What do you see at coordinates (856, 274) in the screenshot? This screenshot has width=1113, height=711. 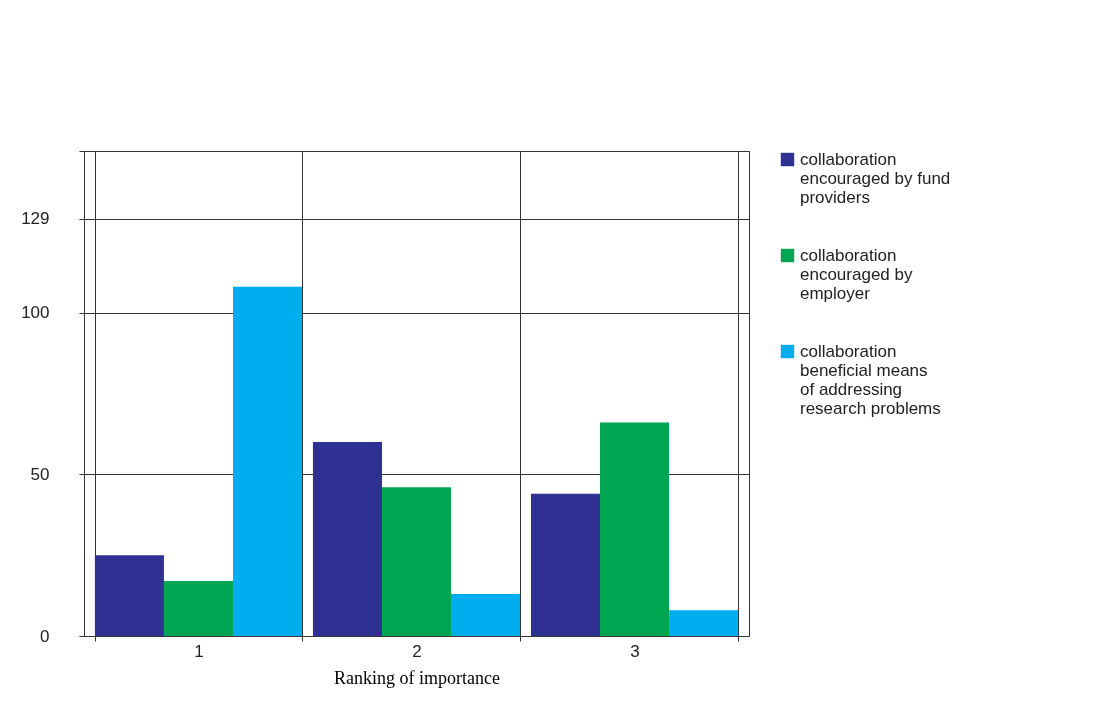 I see `legend-label: collaboration encouraged by employer` at bounding box center [856, 274].